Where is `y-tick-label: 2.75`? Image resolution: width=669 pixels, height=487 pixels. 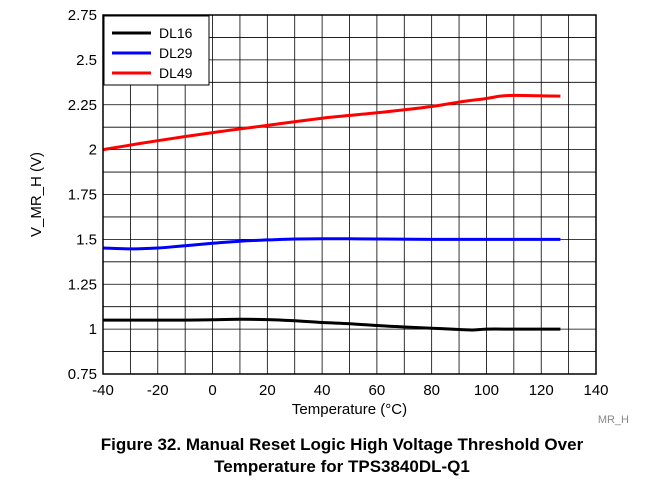
y-tick-label: 2.75 is located at coordinates (82, 15).